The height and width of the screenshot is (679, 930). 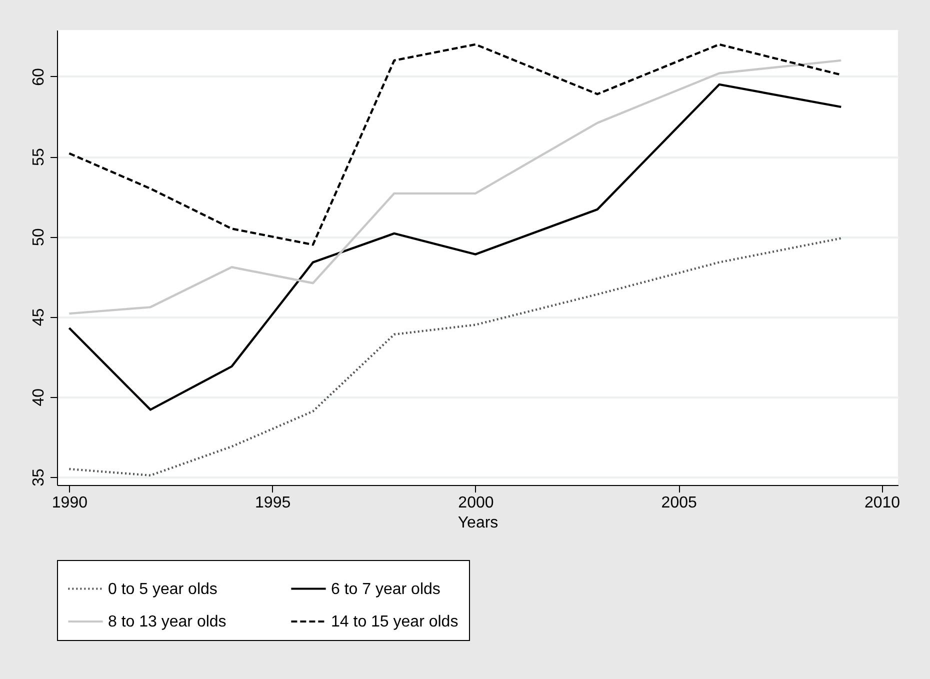 What do you see at coordinates (39, 237) in the screenshot?
I see `y-tick-label: 50` at bounding box center [39, 237].